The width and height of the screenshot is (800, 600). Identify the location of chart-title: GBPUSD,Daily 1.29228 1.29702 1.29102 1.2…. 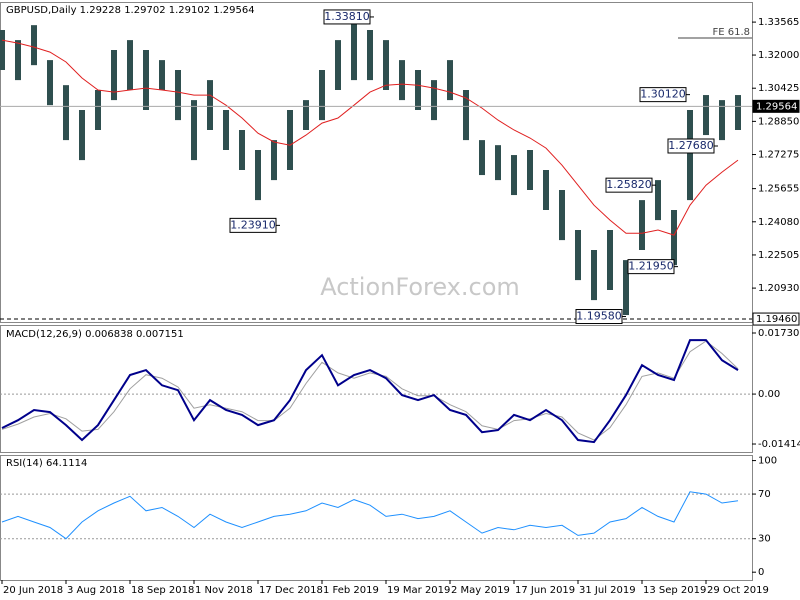
(130, 10).